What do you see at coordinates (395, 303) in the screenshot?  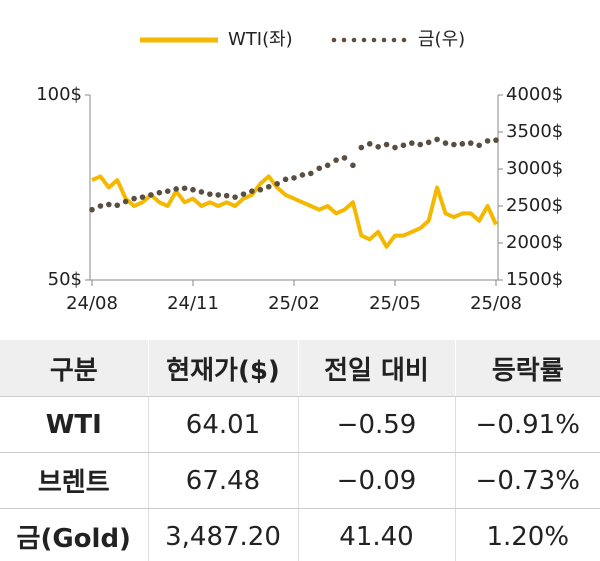 I see `x-tick-label: 25/05` at bounding box center [395, 303].